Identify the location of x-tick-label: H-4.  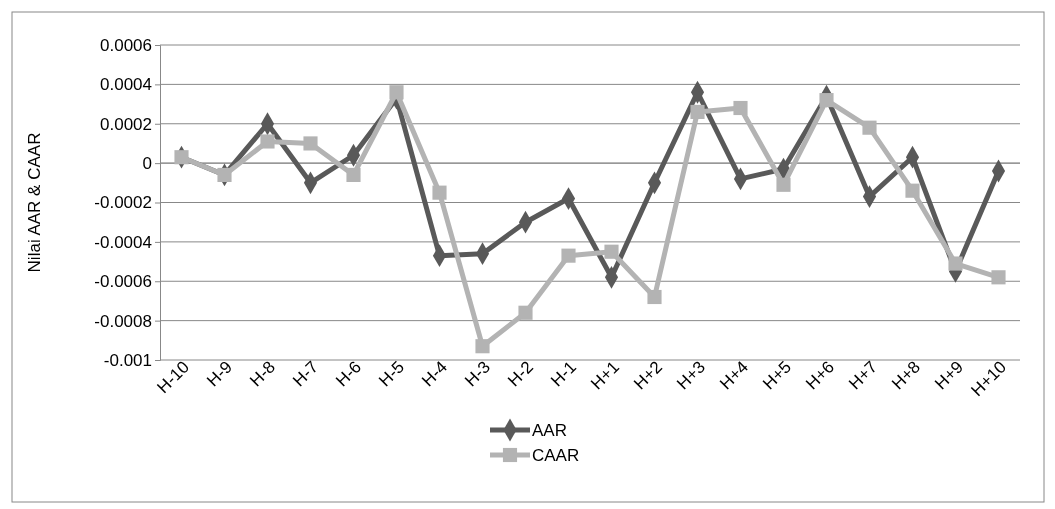
(434, 374).